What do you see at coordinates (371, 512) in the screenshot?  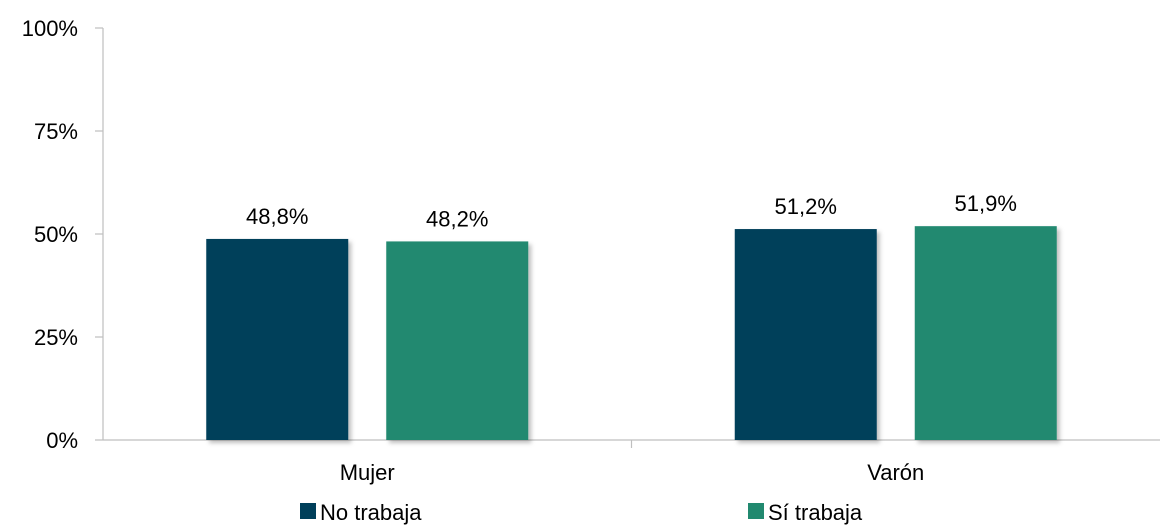 I see `legend-label: No trabaja` at bounding box center [371, 512].